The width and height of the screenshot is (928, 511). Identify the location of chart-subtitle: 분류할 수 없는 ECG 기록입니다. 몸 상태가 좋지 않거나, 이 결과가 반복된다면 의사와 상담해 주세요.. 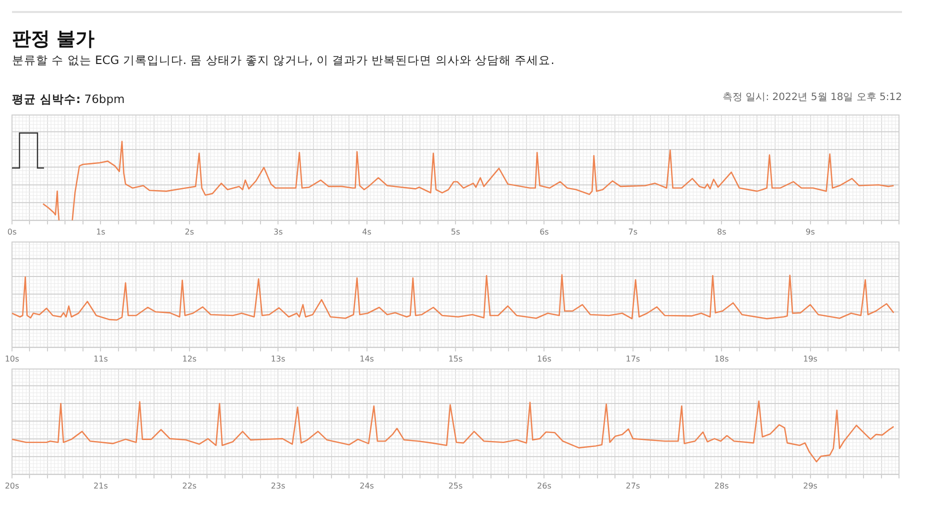
(283, 60).